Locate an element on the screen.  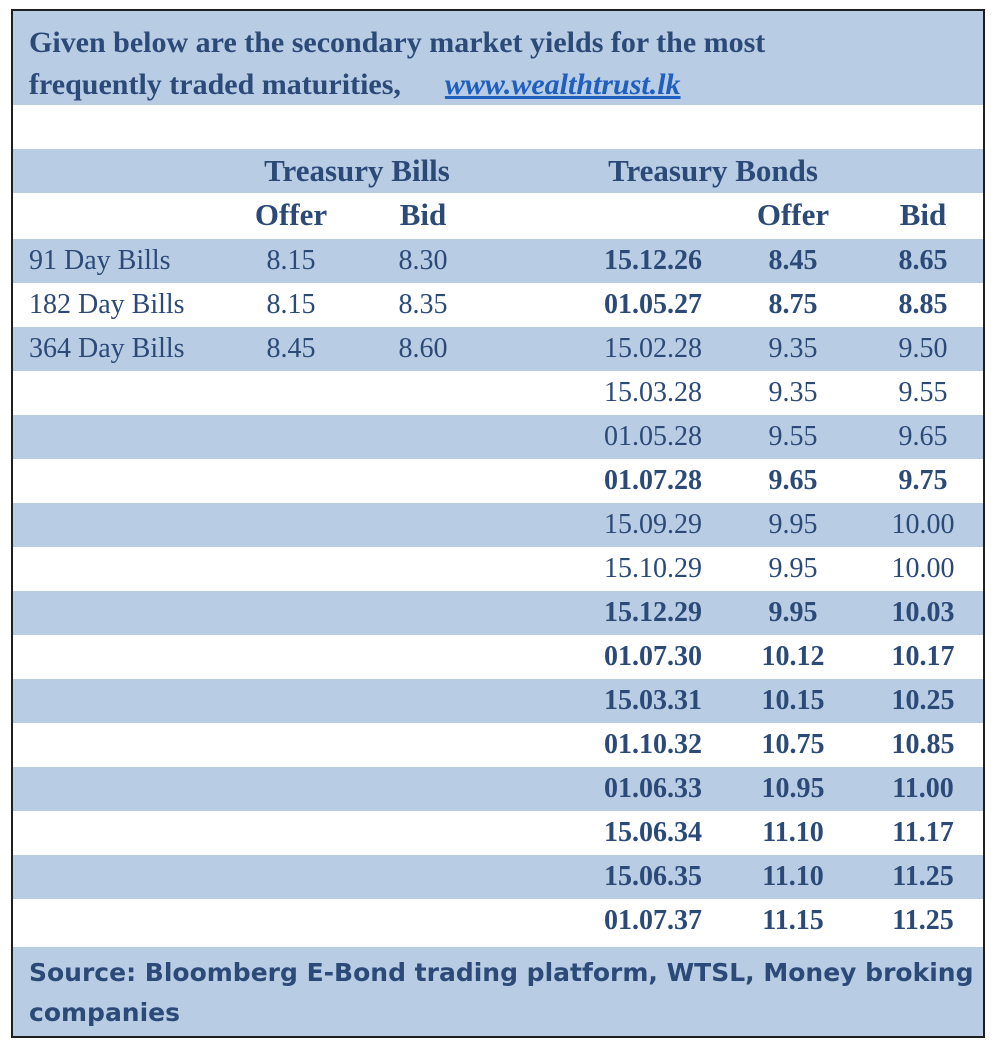
table-row: 01.10.32 10.75 10.85 is located at coordinates (498, 745).